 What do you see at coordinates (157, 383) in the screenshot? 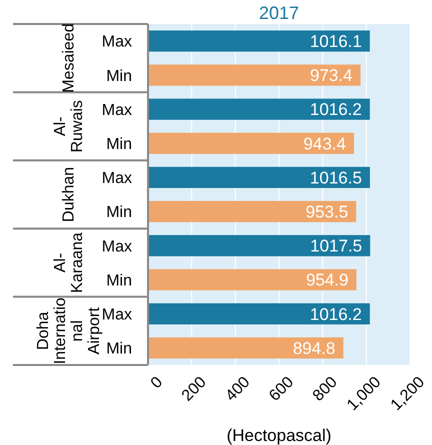
I see `x-tick-label: 0` at bounding box center [157, 383].